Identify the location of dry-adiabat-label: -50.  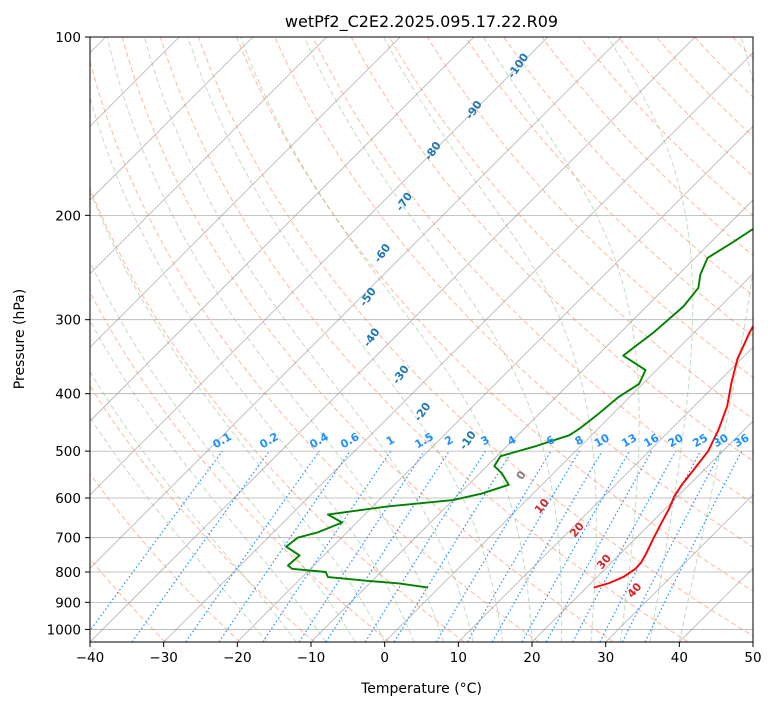
(368, 297).